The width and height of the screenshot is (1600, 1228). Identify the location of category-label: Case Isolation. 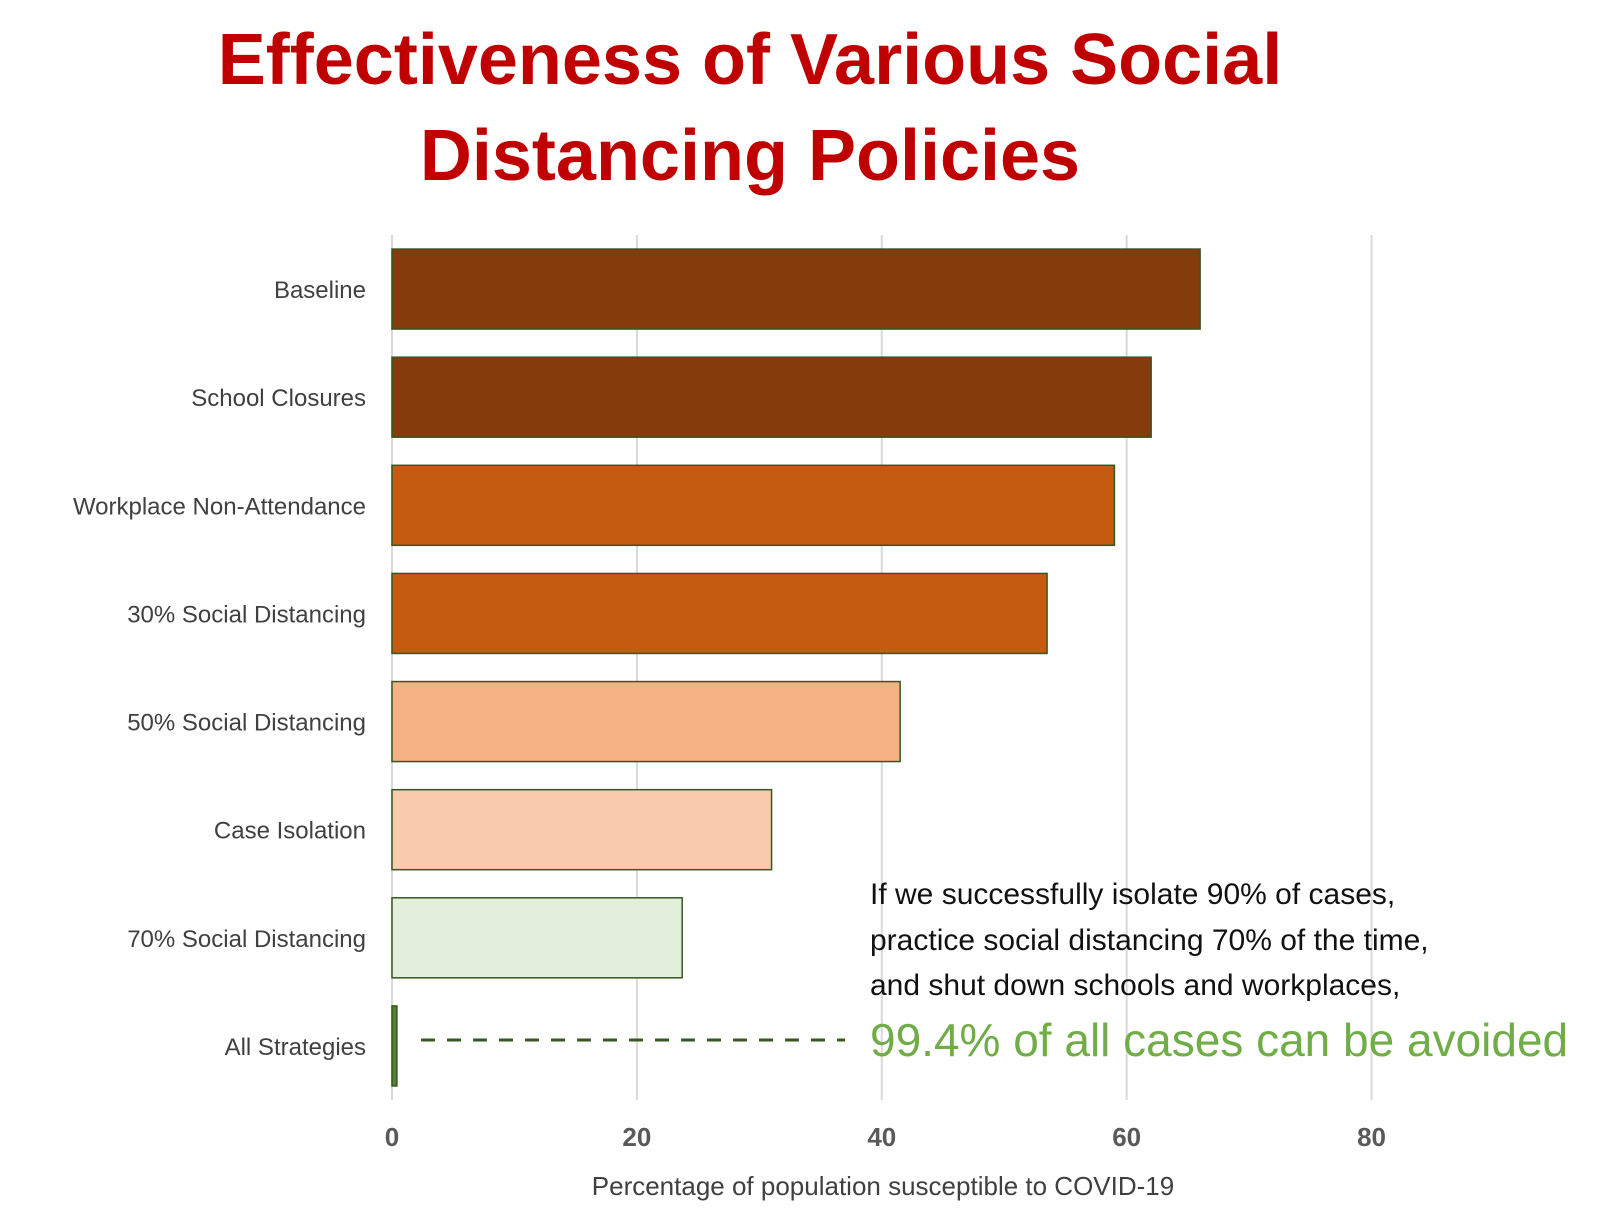
(290, 831).